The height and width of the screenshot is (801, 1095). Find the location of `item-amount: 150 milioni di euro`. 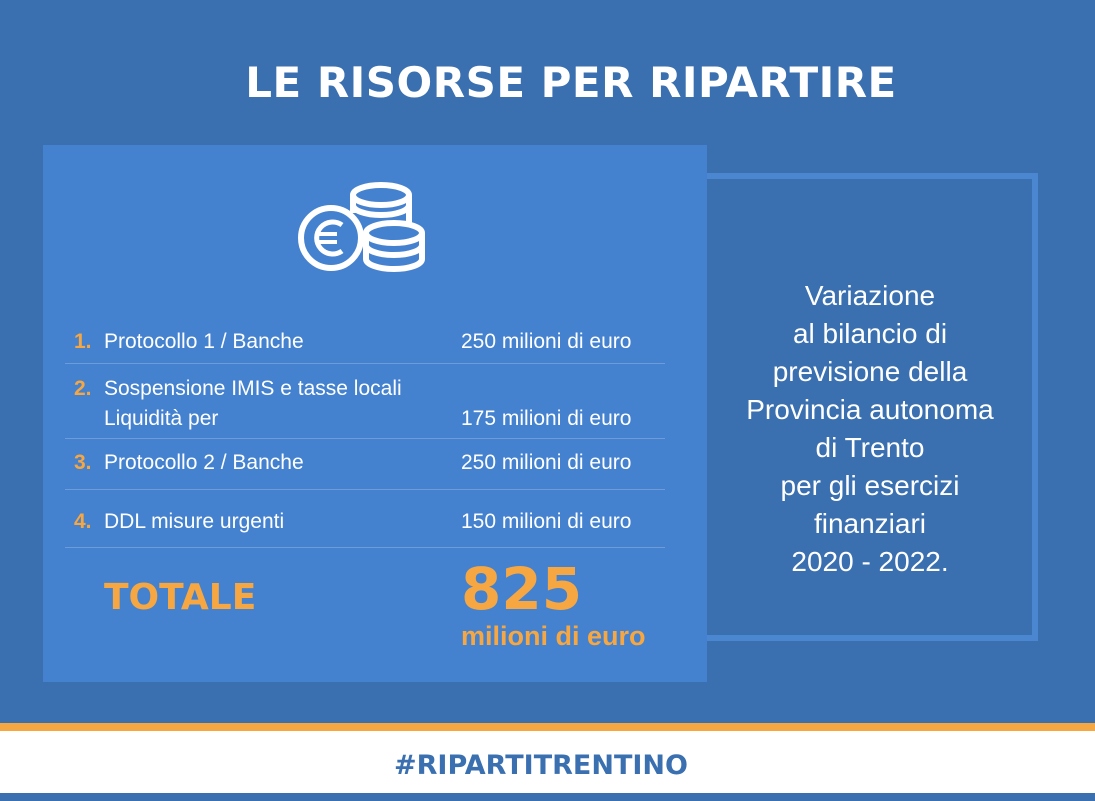

item-amount: 150 milioni di euro is located at coordinates (546, 521).